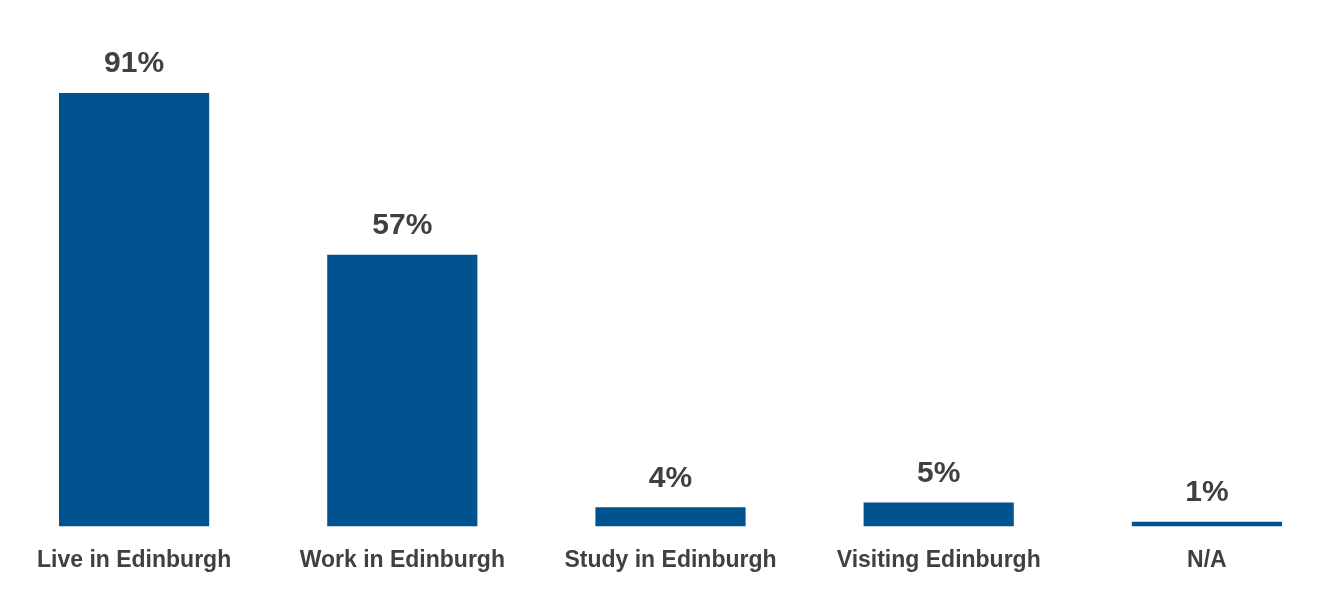 The height and width of the screenshot is (590, 1341). Describe the element at coordinates (402, 558) in the screenshot. I see `x-tick-label: Work in Edinburgh` at that location.